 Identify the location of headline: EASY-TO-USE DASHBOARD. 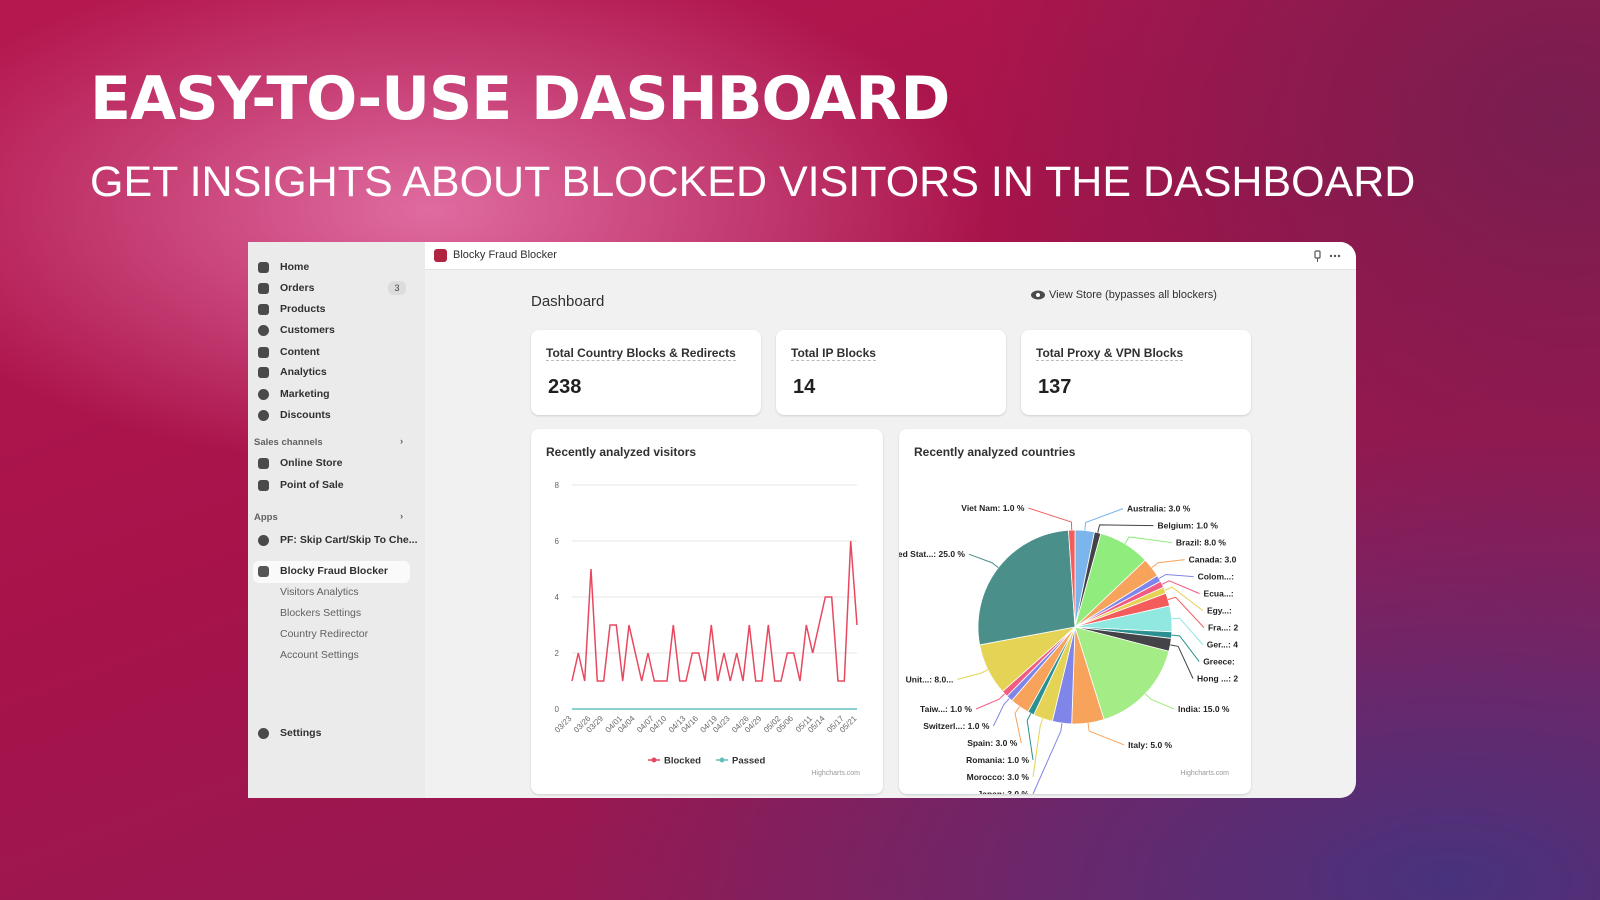
(520, 99).